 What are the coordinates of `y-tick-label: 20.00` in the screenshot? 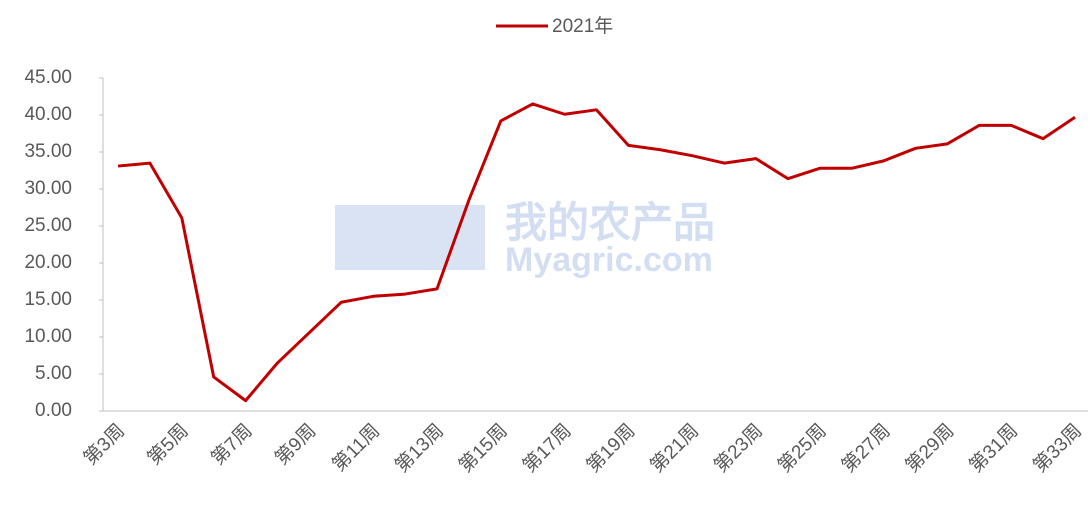 It's located at (48, 262).